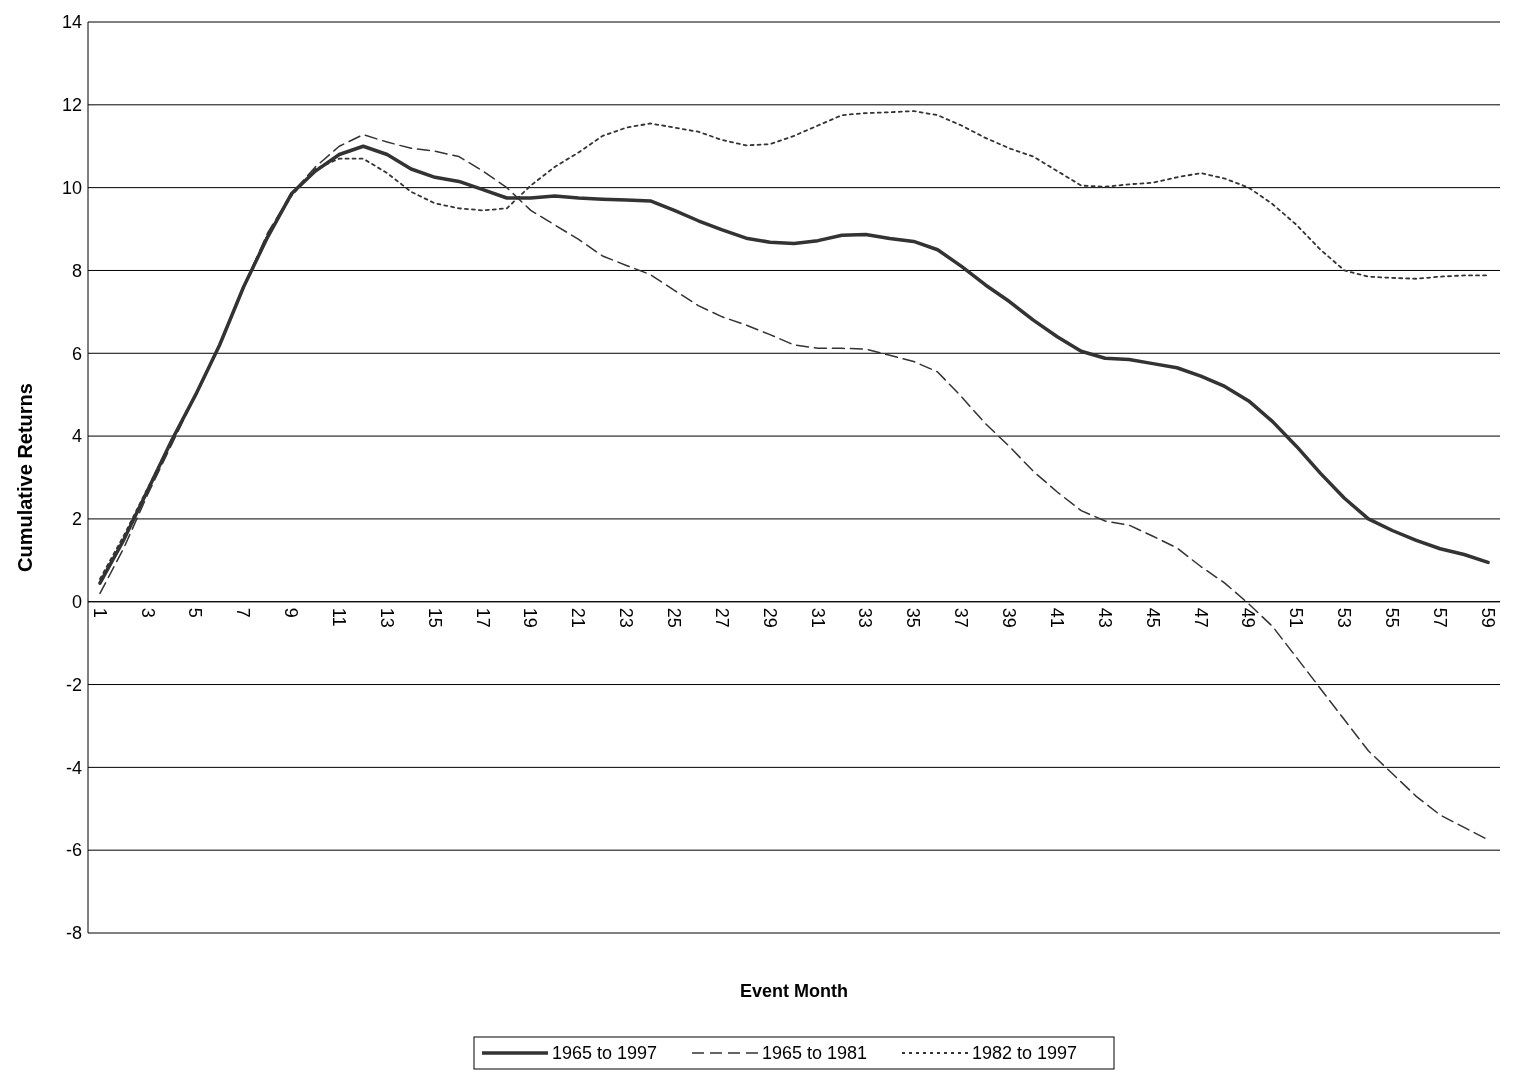  I want to click on x-tick-label: 41, so click(1056, 617).